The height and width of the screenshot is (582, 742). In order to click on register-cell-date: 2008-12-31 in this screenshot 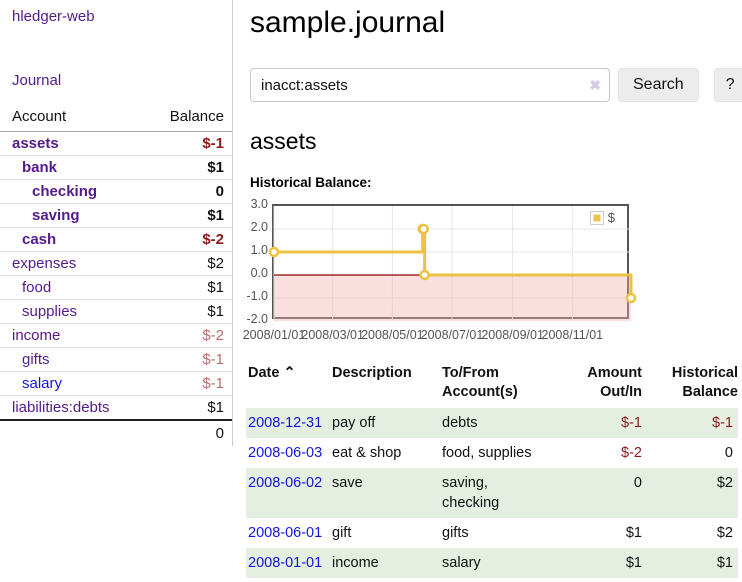, I will do `click(288, 423)`.